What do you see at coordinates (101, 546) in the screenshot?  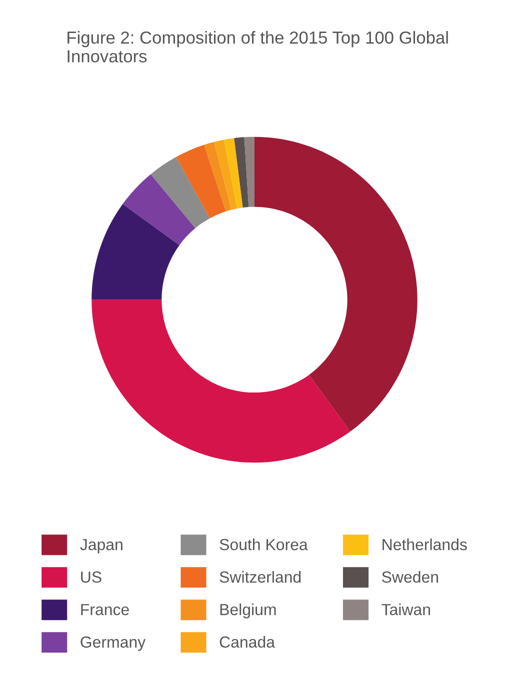 I see `legend-label: Japan` at bounding box center [101, 546].